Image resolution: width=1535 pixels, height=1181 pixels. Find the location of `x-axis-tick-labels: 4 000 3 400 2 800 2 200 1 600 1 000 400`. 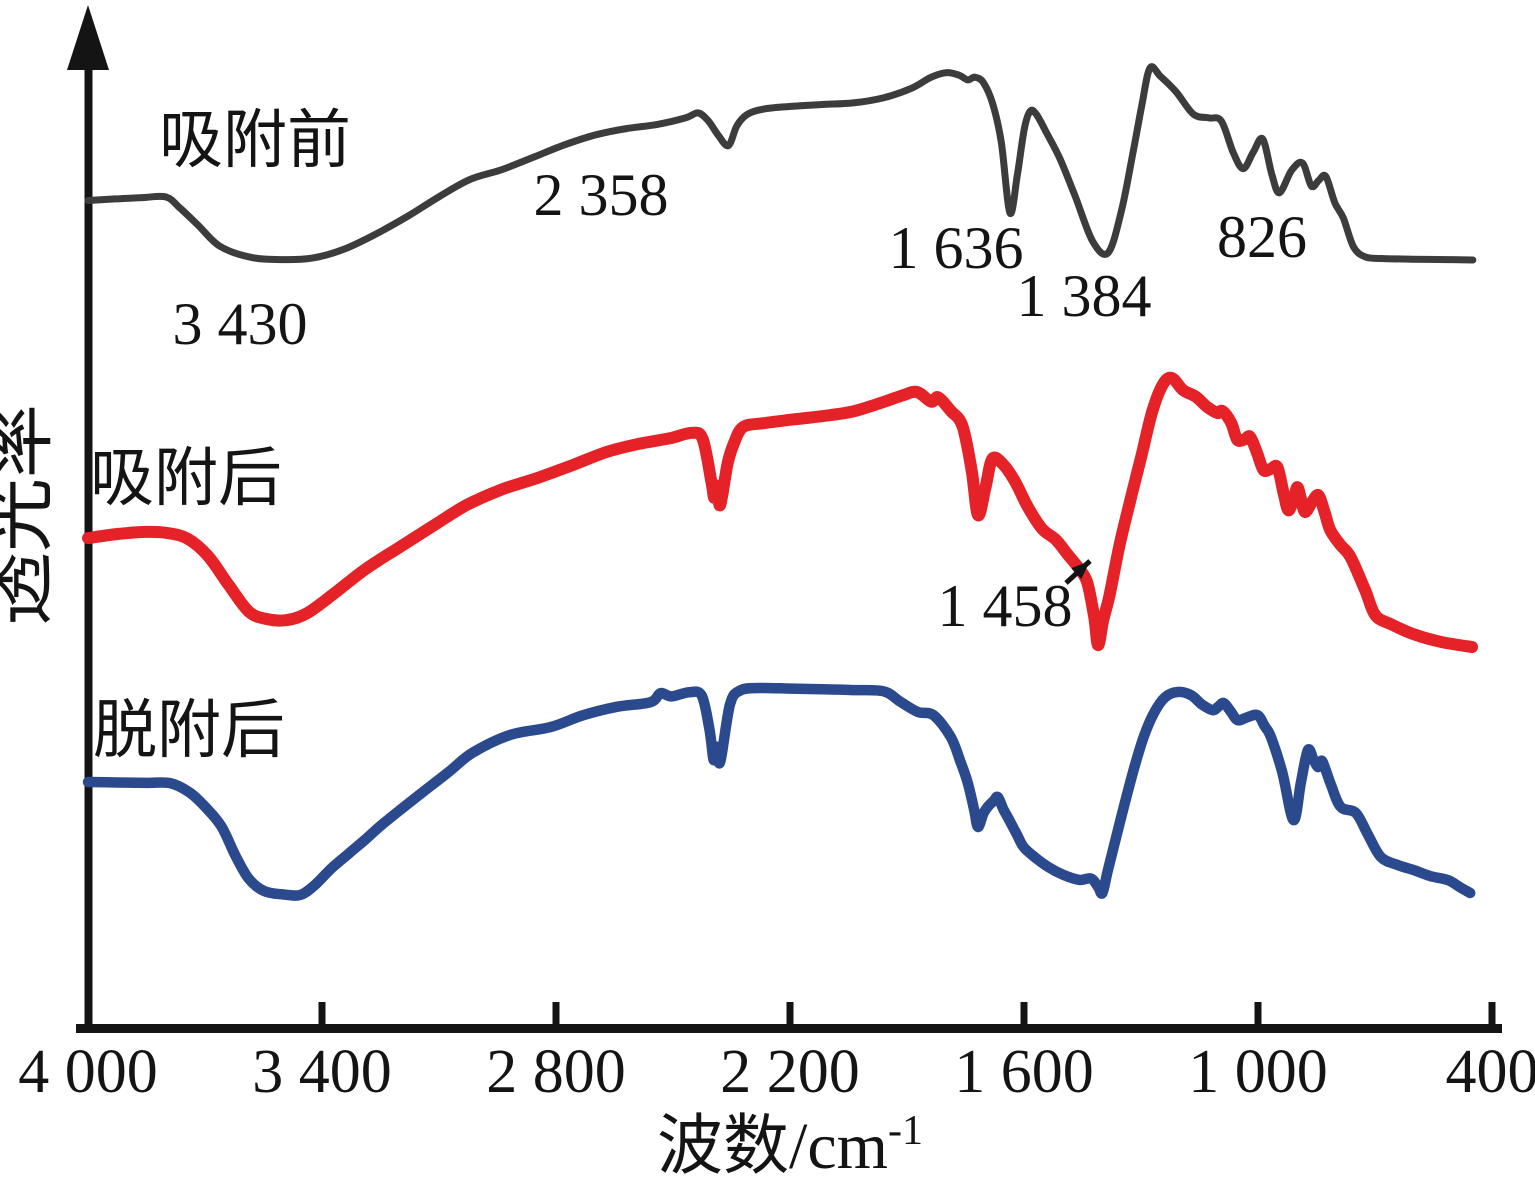

x-axis-tick-labels: 4 000 3 400 2 800 2 200 1 600 1 000 400 is located at coordinates (776, 1072).